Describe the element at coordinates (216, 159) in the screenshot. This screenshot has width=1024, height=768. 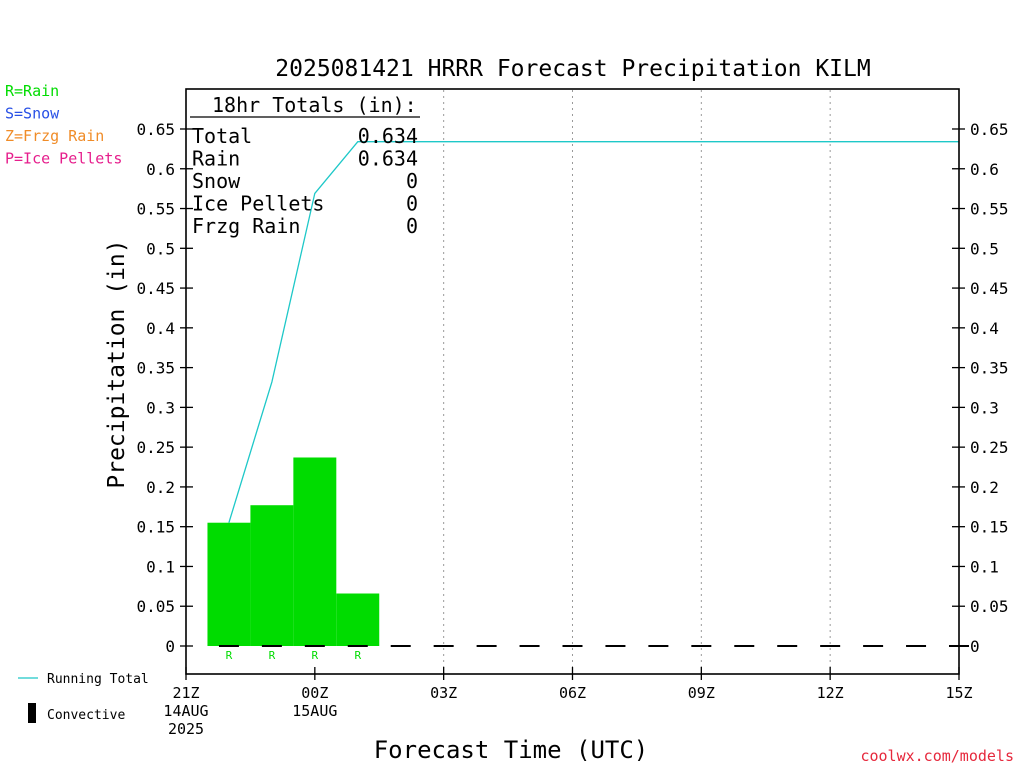
I see `totals-row-label: Rain` at that location.